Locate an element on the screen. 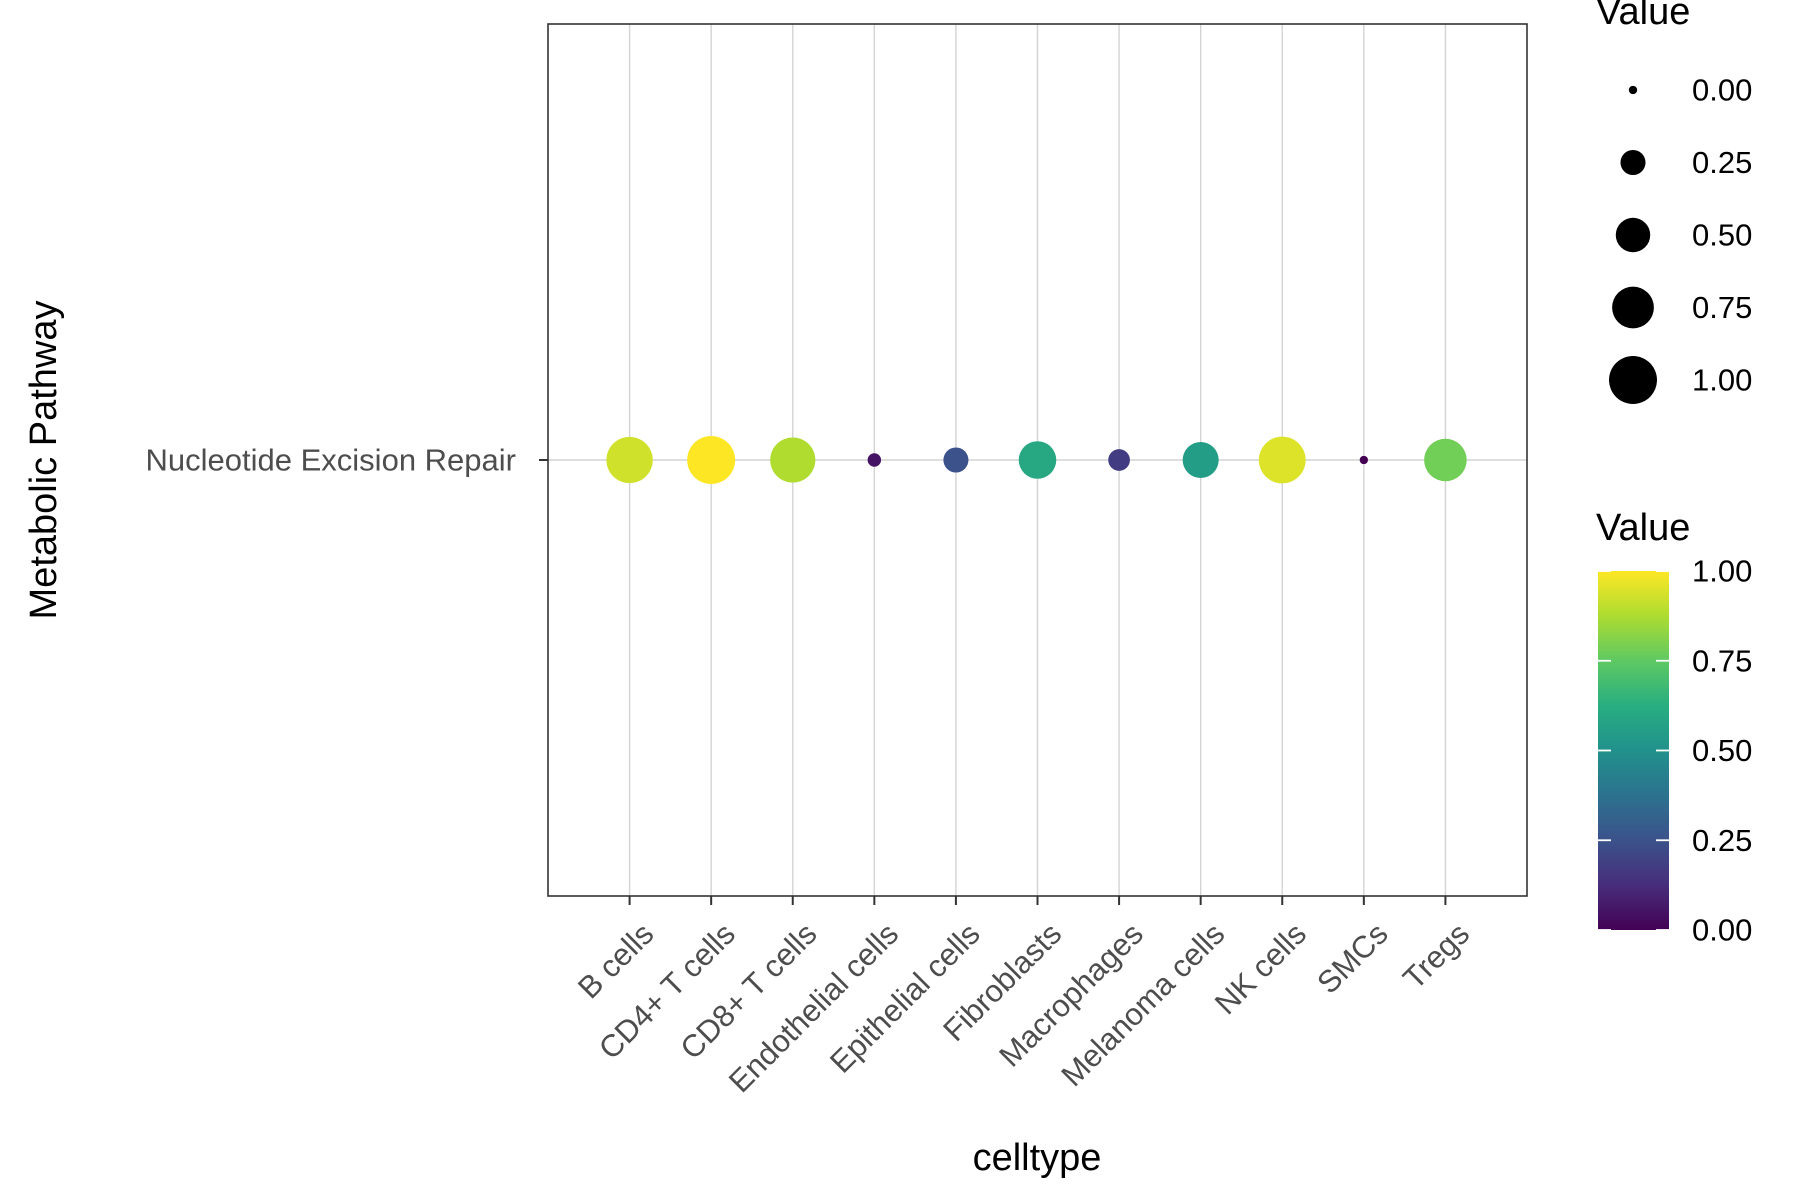 The height and width of the screenshot is (1200, 1800). size-legend-label: 0.75 is located at coordinates (1722, 307).